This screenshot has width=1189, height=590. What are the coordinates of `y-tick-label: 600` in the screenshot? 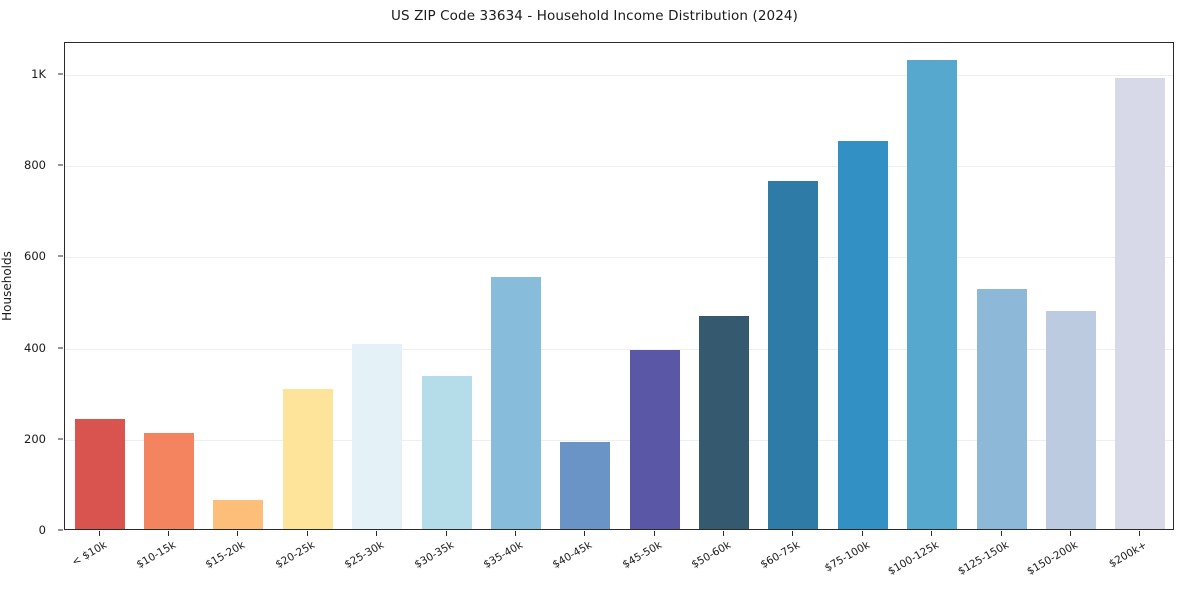 It's located at (35, 256).